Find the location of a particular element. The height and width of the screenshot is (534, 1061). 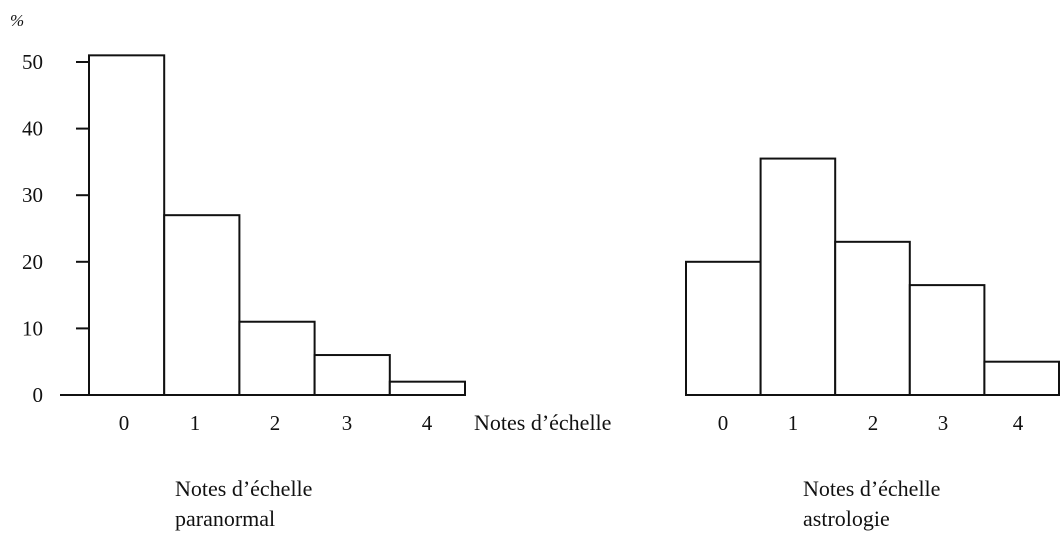

center-axis-label: Notes d’échelle is located at coordinates (542, 422).